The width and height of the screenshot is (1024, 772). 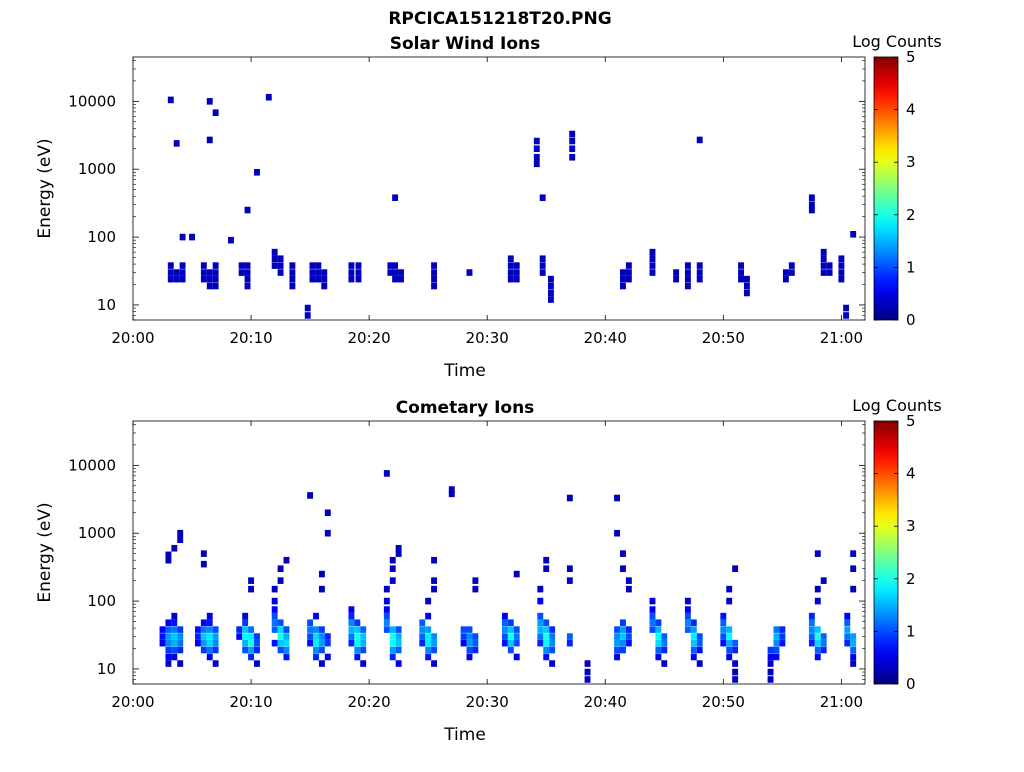 I want to click on colorbar-tick-label: 1, so click(x=911, y=267).